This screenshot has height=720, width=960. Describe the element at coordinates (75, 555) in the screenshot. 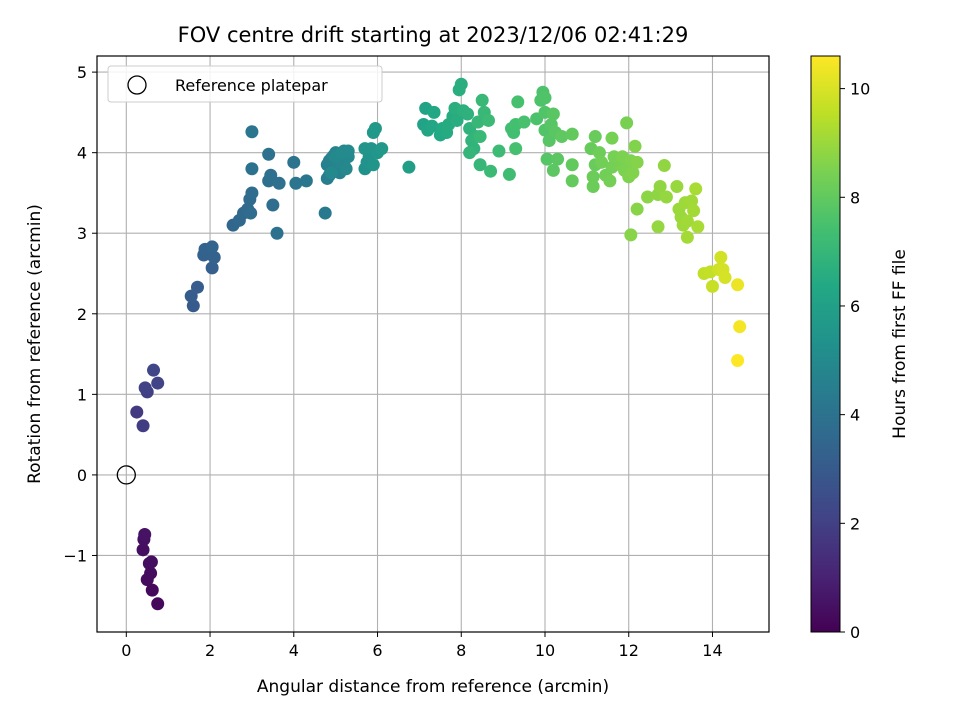

I see `y-tick-label: −1` at that location.